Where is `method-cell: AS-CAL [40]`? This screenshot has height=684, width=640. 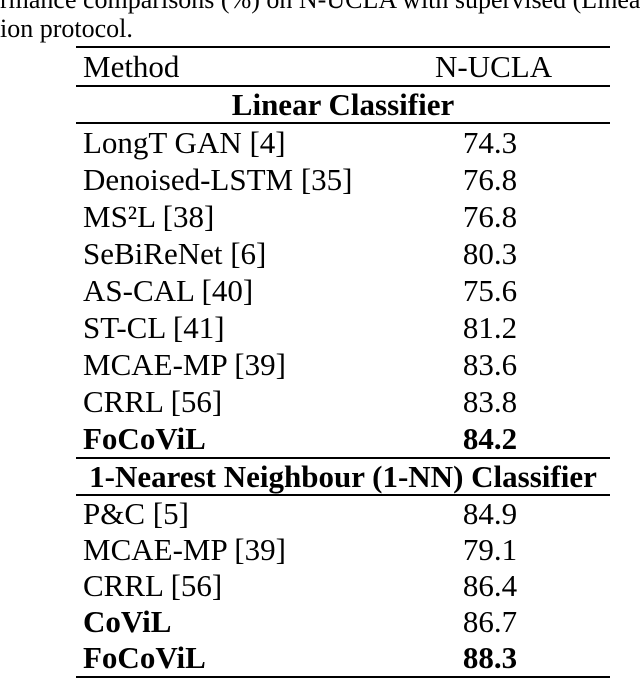 method-cell: AS-CAL [40] is located at coordinates (168, 290).